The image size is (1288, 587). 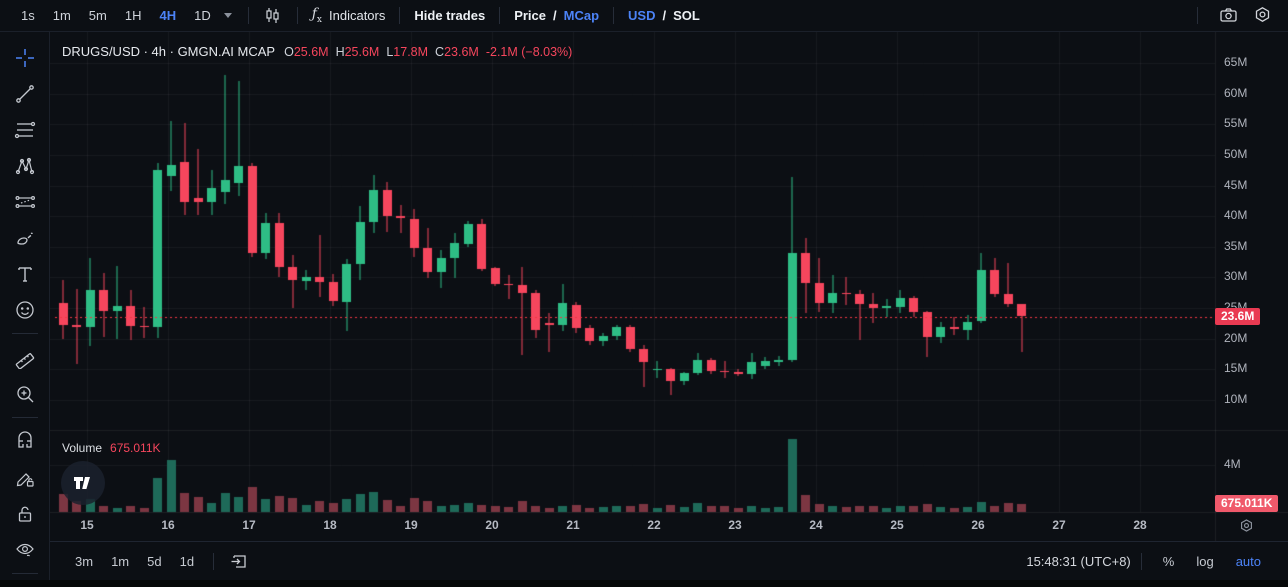 I want to click on timeframe-1d: 1D, so click(x=202, y=15).